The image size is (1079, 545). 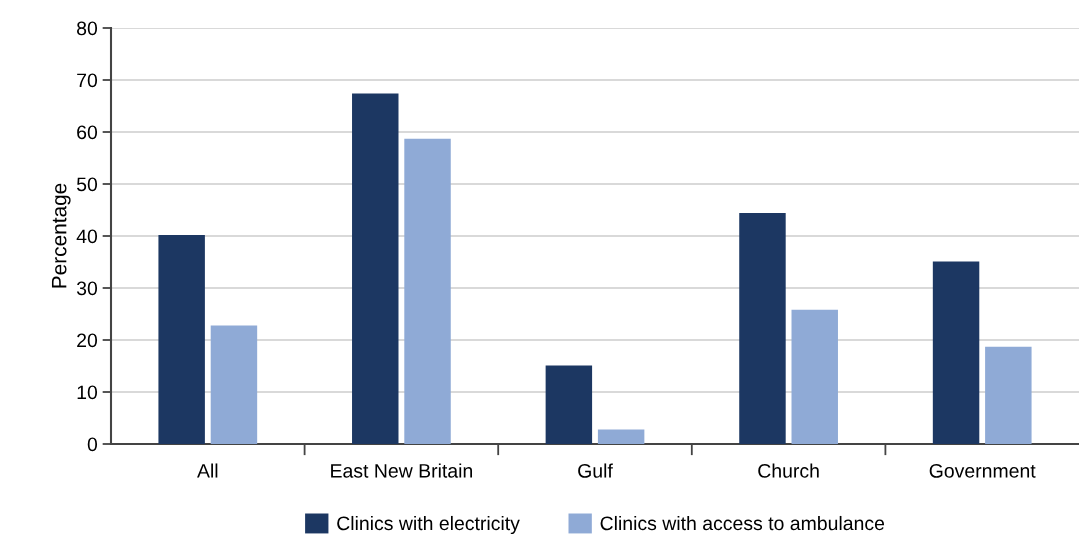 I want to click on x-tick-label: Church, so click(x=788, y=470).